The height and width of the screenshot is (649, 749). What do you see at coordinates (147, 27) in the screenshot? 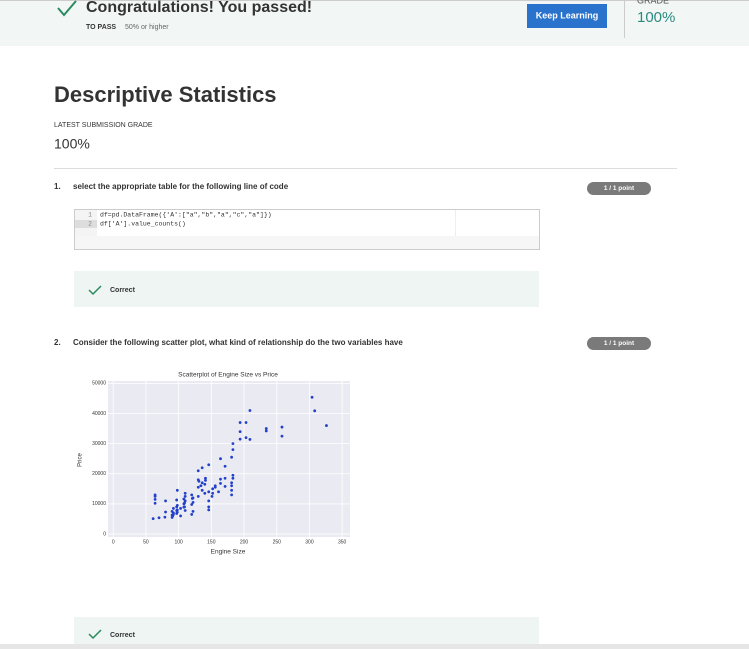
I see `to-pass-value: 50% or higher` at bounding box center [147, 27].